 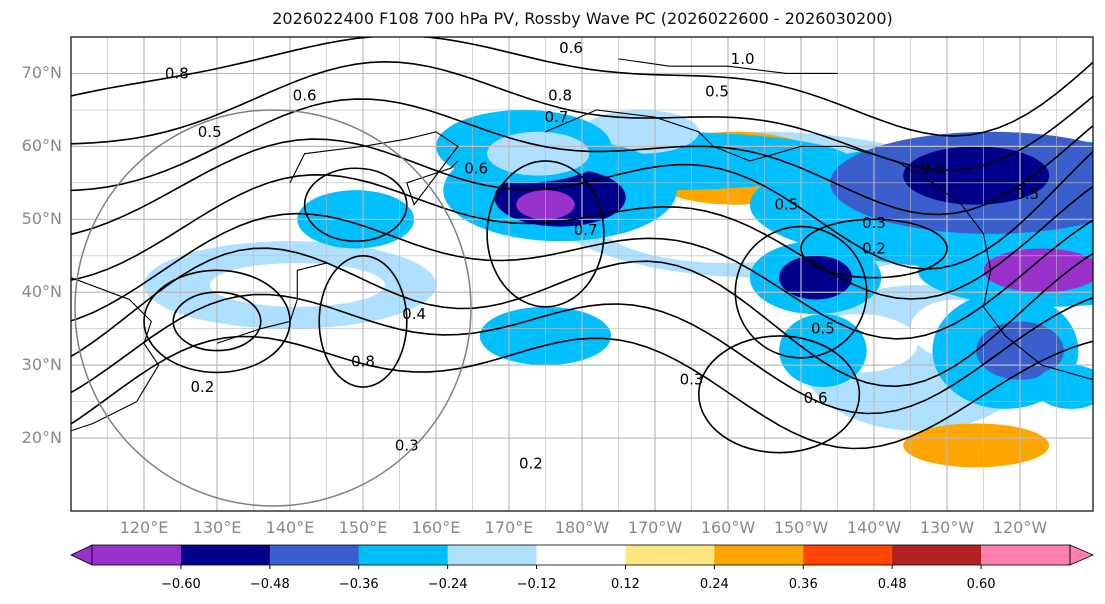 What do you see at coordinates (41, 292) in the screenshot?
I see `latitude-tick-label: 40°N` at bounding box center [41, 292].